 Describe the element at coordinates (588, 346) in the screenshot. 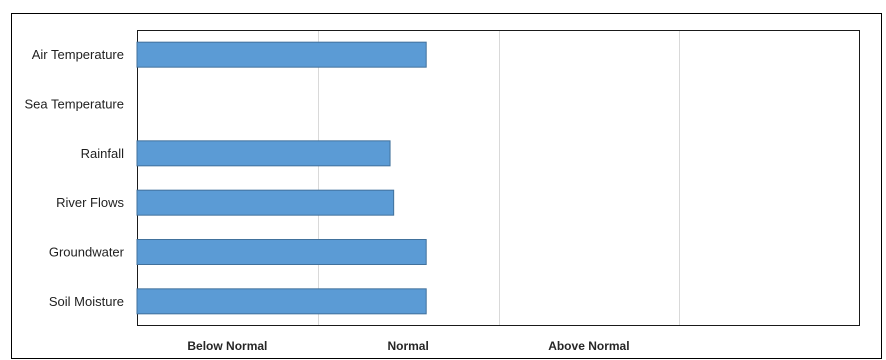

I see `x-tick-label: Above Normal` at that location.